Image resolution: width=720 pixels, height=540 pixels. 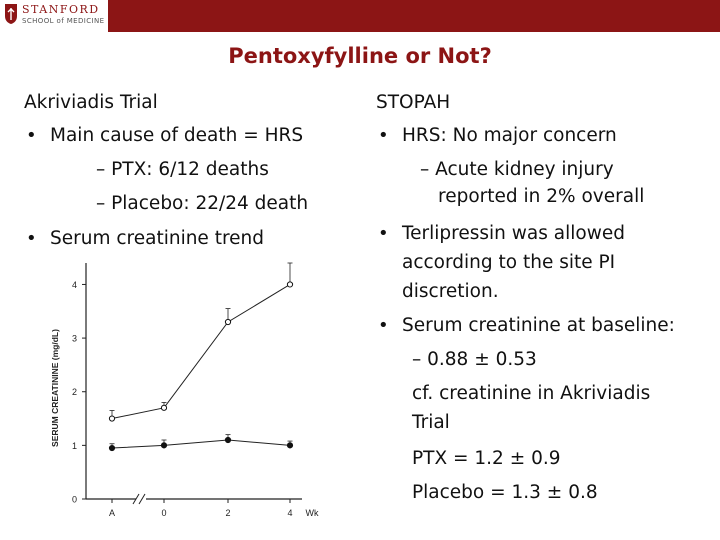 I want to click on stanford-logo: STANFORD SCHOOL of MEDICINE, so click(x=54, y=16).